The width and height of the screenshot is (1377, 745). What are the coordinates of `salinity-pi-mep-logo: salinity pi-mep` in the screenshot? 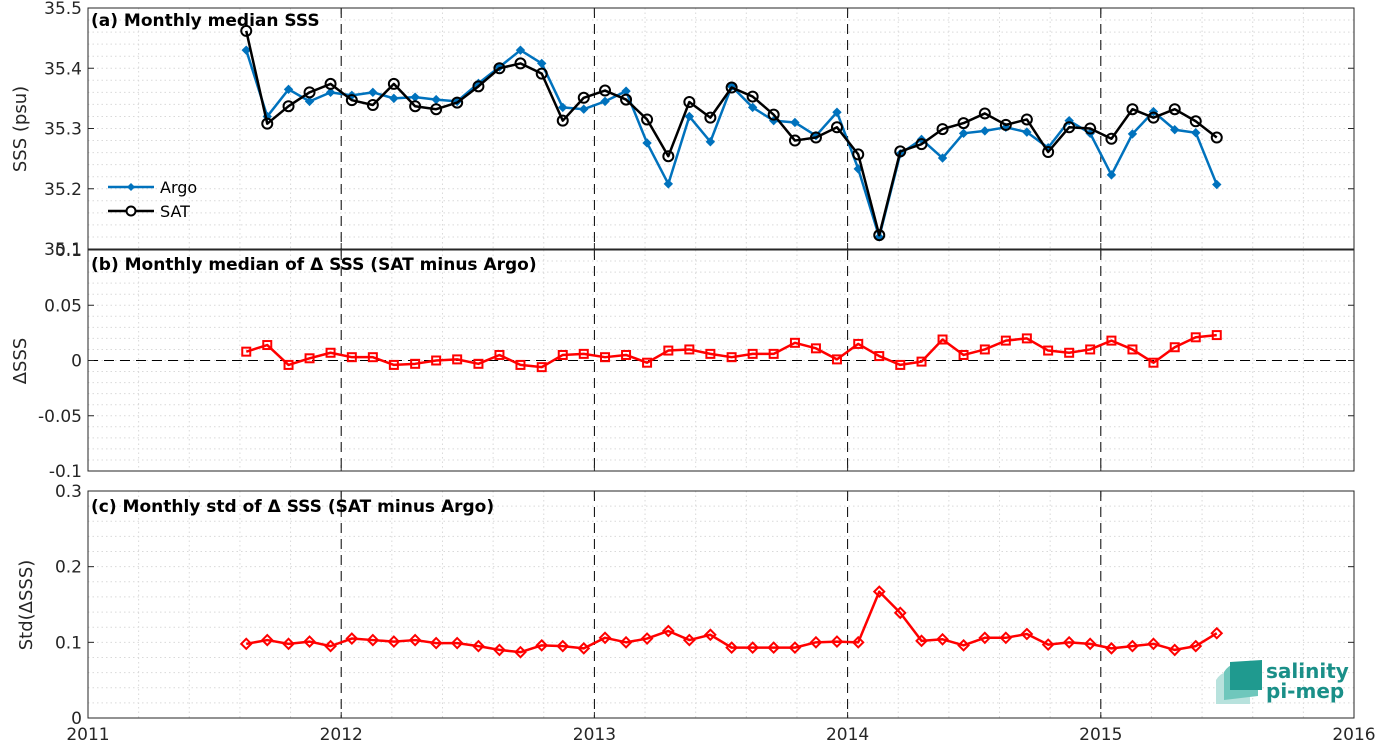 It's located at (1282, 681).